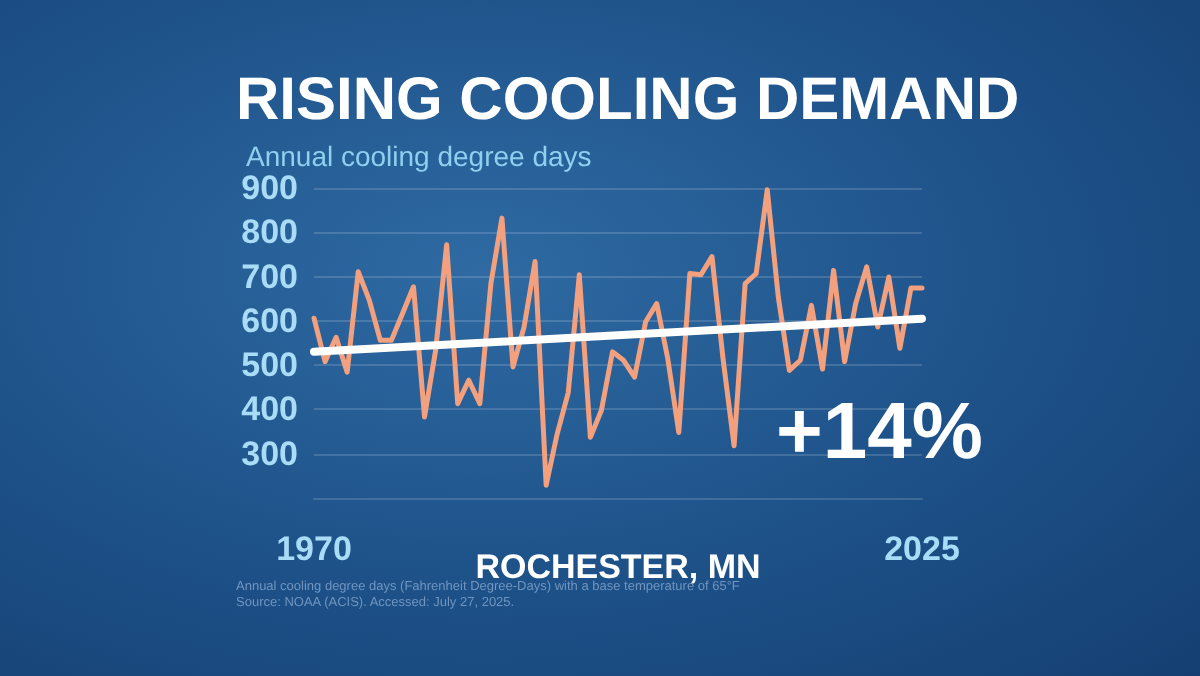 The width and height of the screenshot is (1200, 676). I want to click on x-tick-label: 2025, so click(922, 549).